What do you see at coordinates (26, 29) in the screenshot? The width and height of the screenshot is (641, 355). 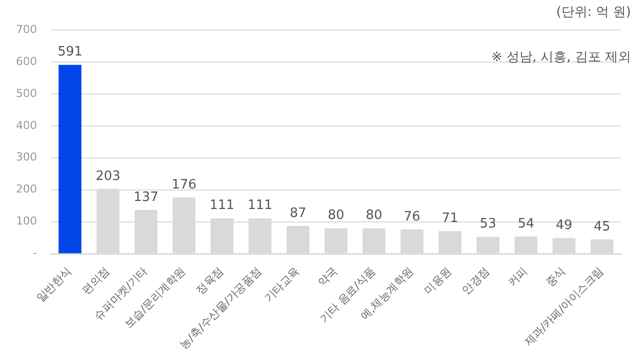 I see `y-tick-label: 700` at bounding box center [26, 29].